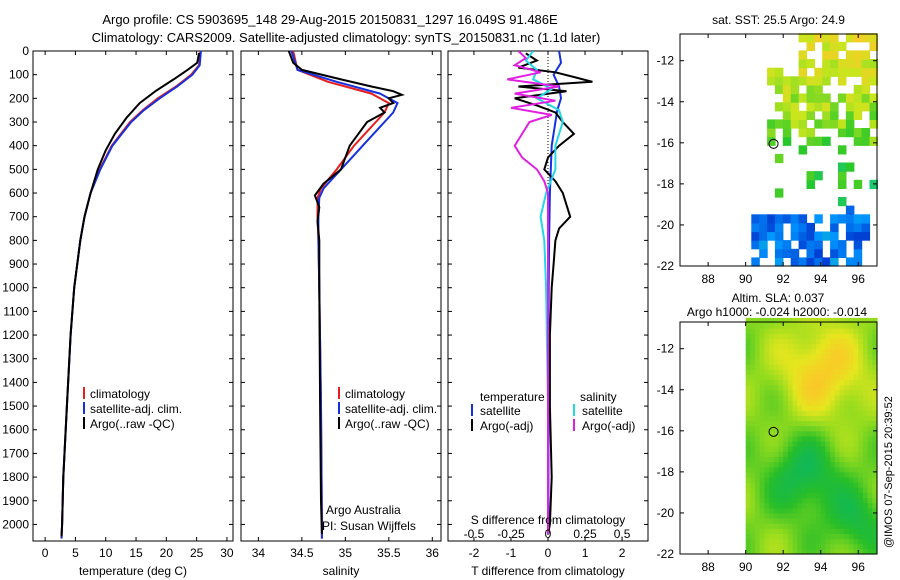 The width and height of the screenshot is (900, 580). Describe the element at coordinates (889, 472) in the screenshot. I see `imos-timestamp: @IMOS 07-Sep-2015 20:39:52` at that location.